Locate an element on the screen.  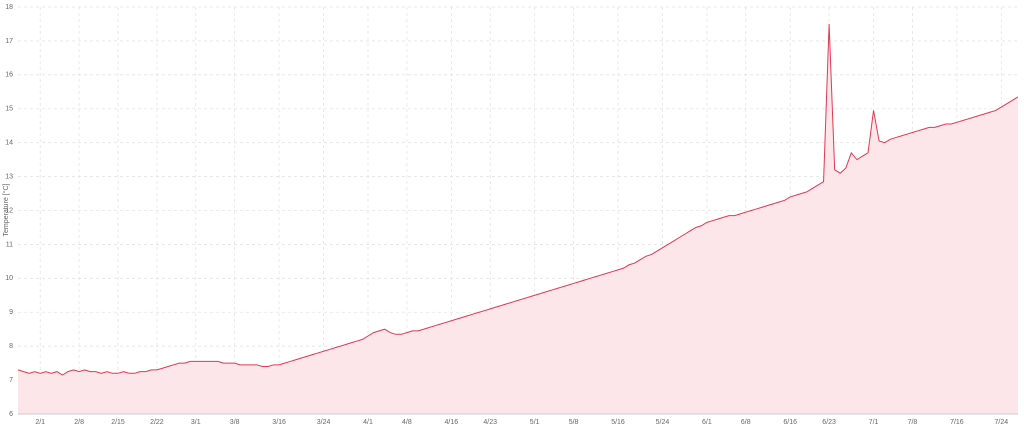
x-tick-label: 2/15 is located at coordinates (118, 422).